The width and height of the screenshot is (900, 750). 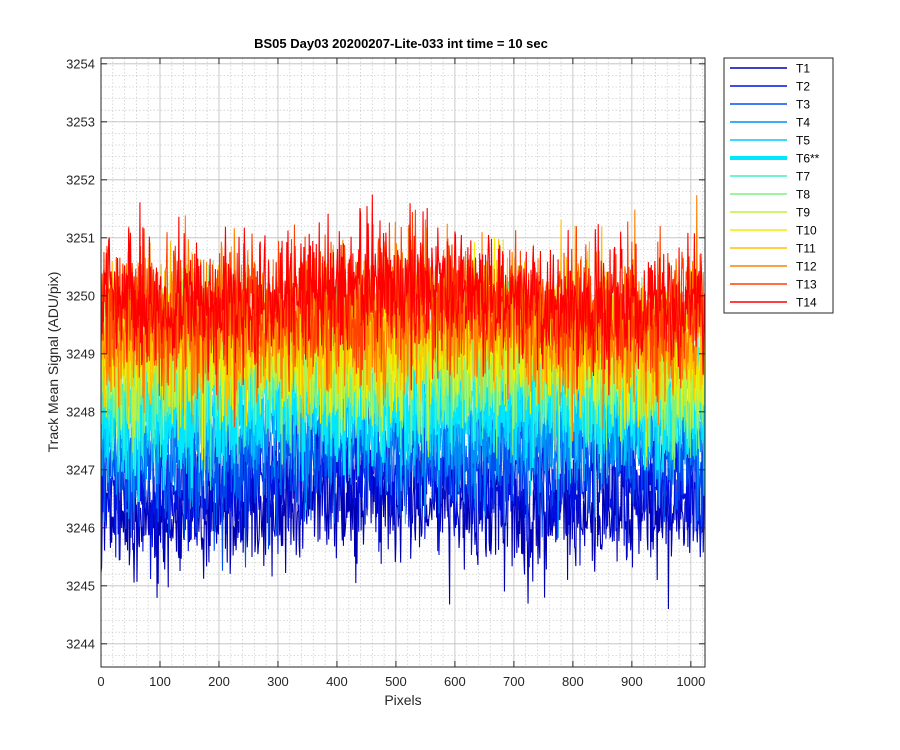 What do you see at coordinates (53, 362) in the screenshot?
I see `y-axis-label: Track Mean Signal (ADU/pix)` at bounding box center [53, 362].